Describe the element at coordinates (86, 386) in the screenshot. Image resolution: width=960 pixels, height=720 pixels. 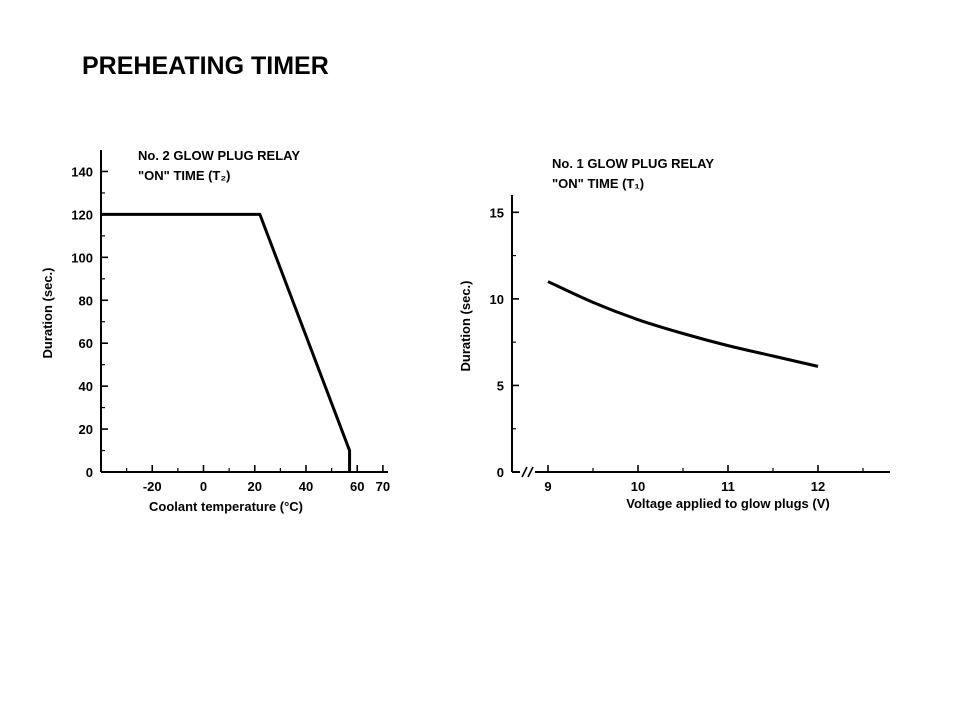
I see `y-tick-label: 40` at that location.